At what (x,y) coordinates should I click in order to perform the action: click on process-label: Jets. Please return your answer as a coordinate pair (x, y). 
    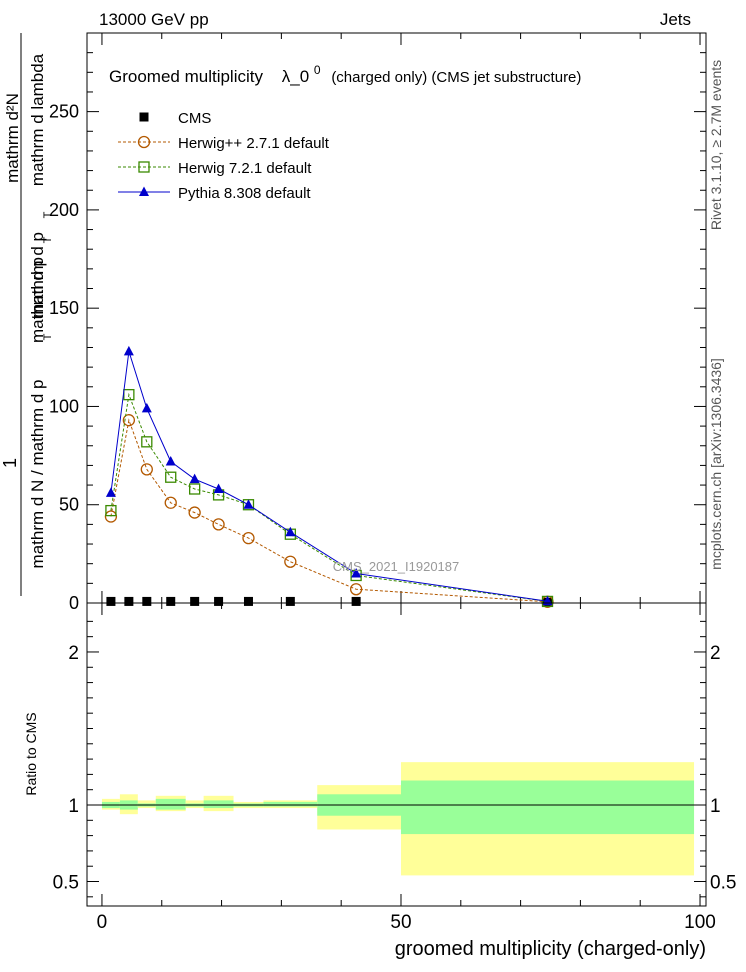
    Looking at the image, I should click on (675, 19).